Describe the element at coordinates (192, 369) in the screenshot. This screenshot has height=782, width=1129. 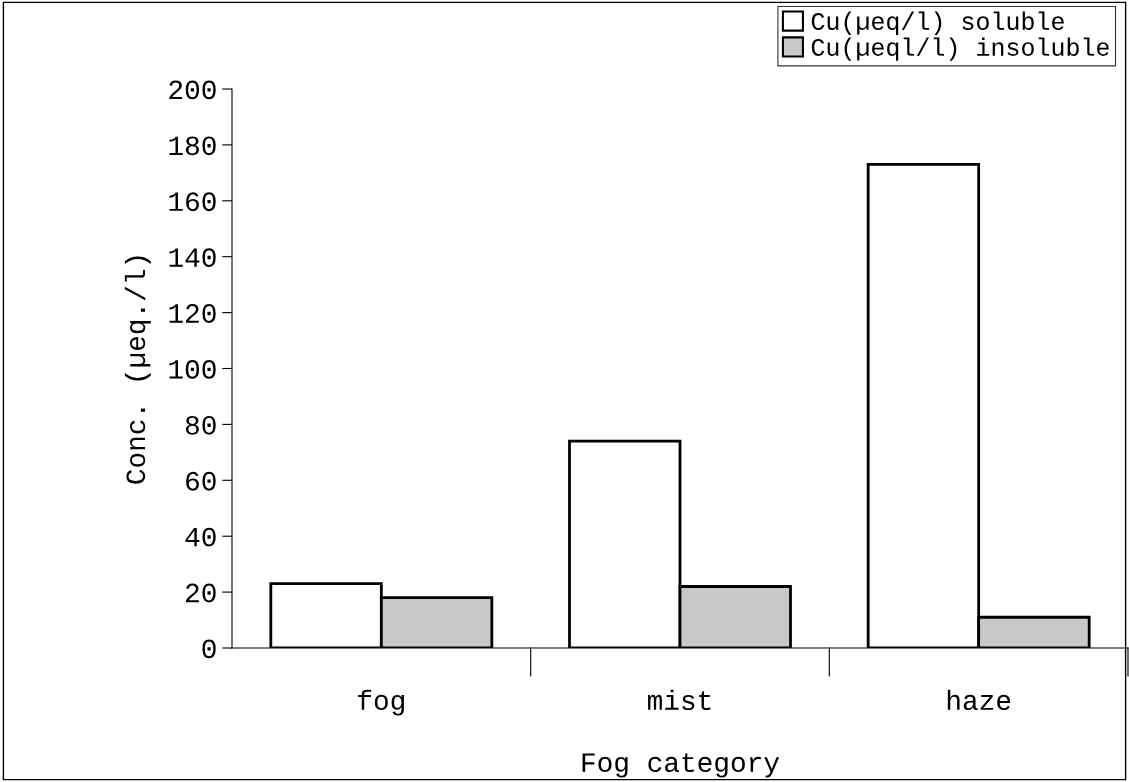
I see `y-tick-label: 100` at that location.